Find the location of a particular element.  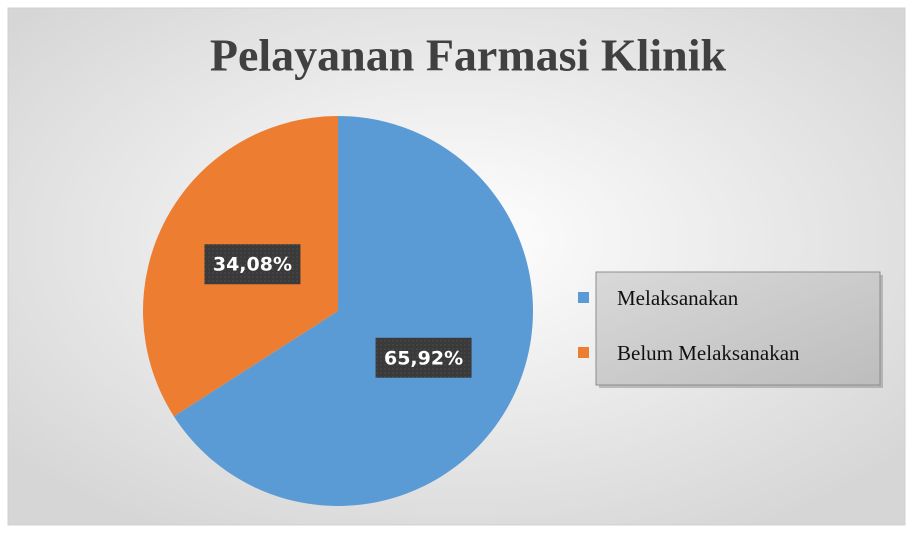

data-label: 34,08% is located at coordinates (252, 265).